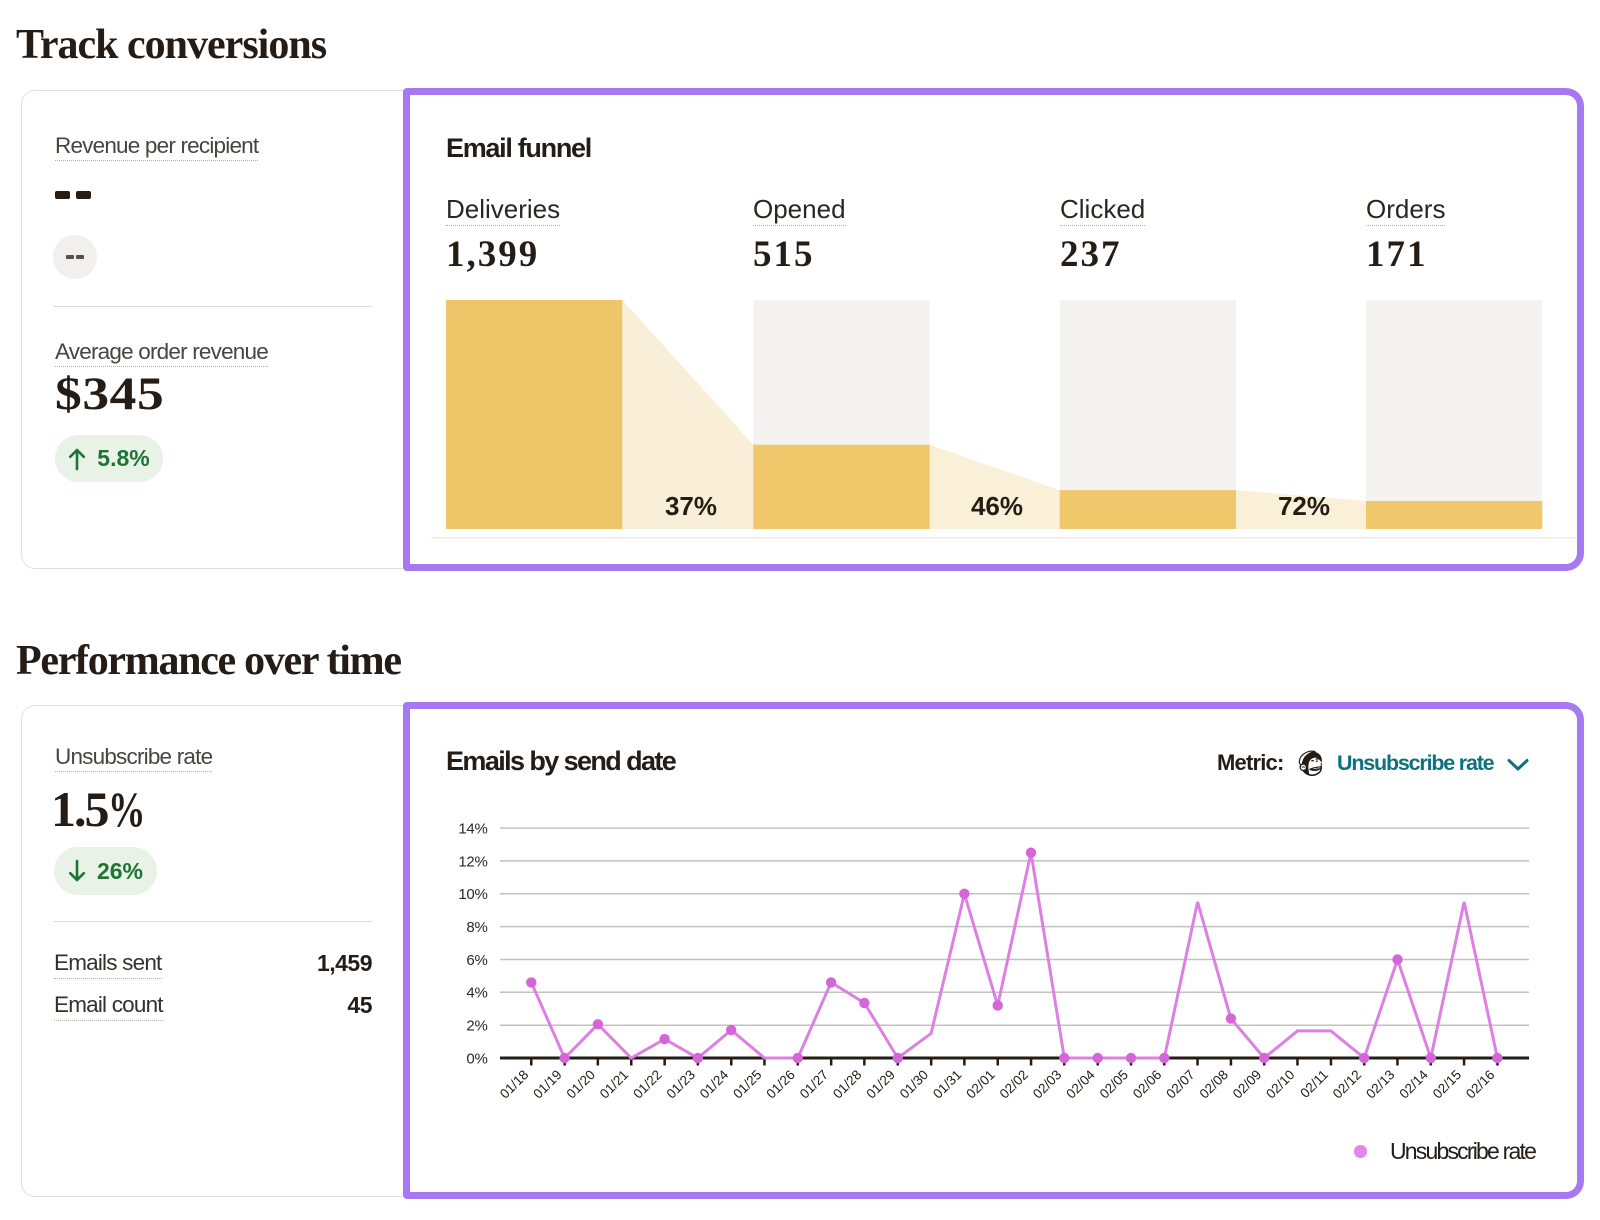  Describe the element at coordinates (1347, 1084) in the screenshot. I see `svg-text: 02/12` at that location.